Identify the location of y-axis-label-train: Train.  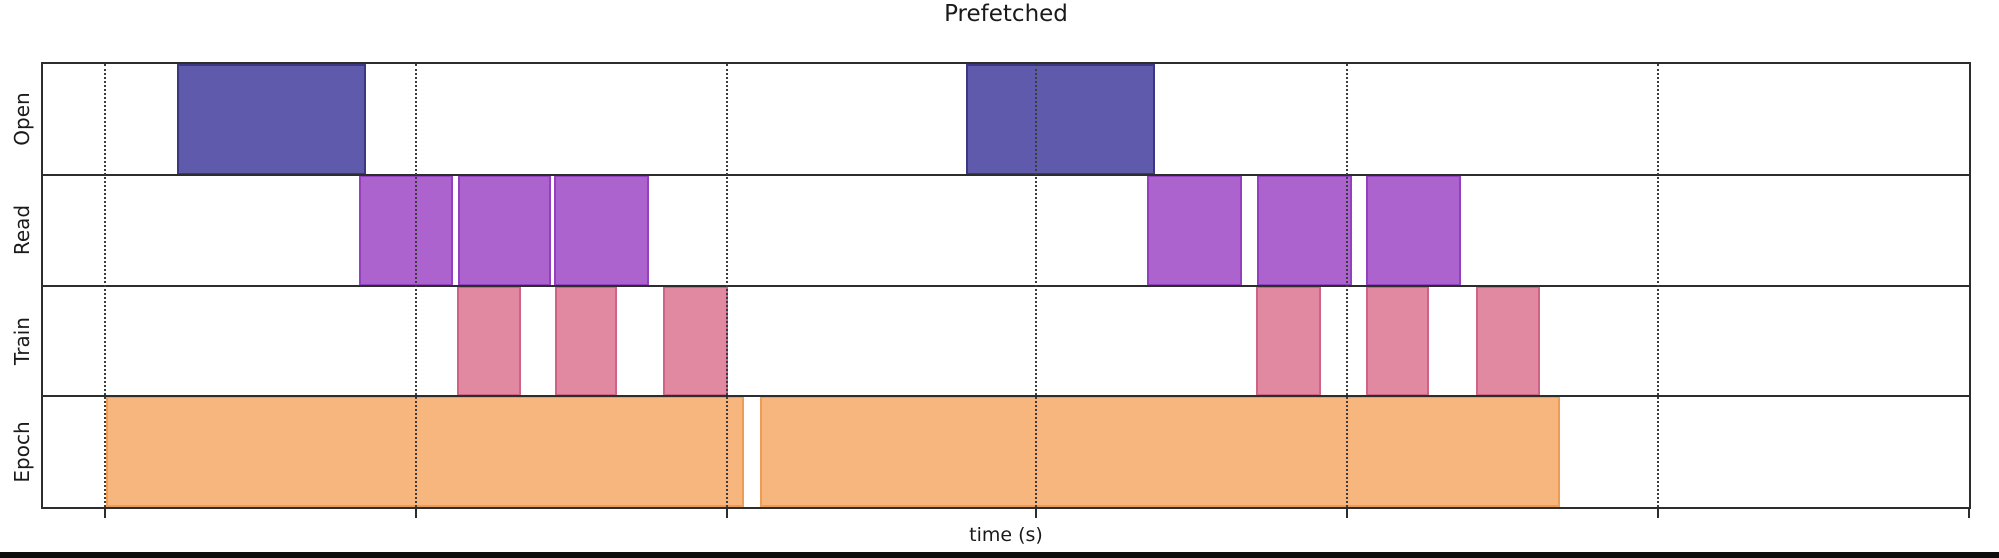
(22, 340).